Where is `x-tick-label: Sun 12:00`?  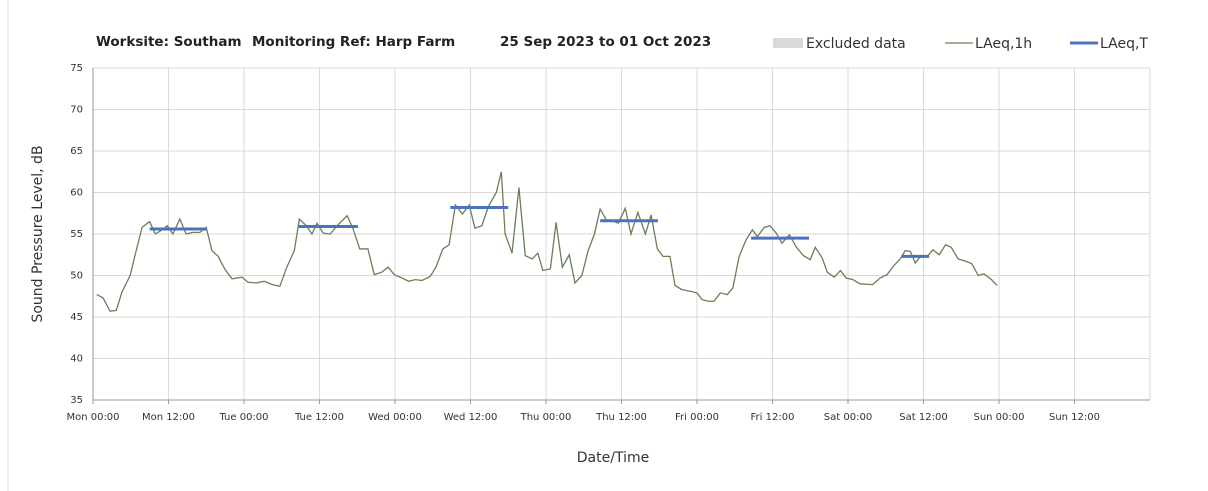
x-tick-label: Sun 12:00 is located at coordinates (1074, 417).